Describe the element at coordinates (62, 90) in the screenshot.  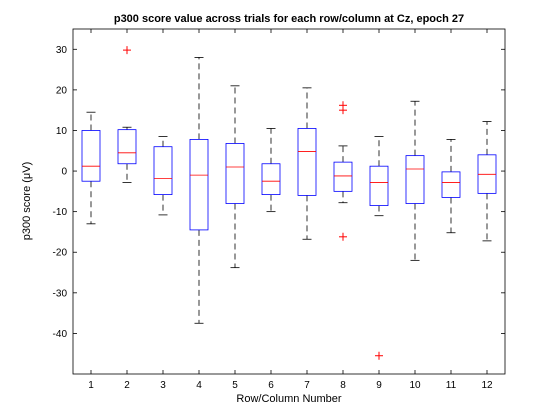
I see `y-tick-label: 20` at that location.